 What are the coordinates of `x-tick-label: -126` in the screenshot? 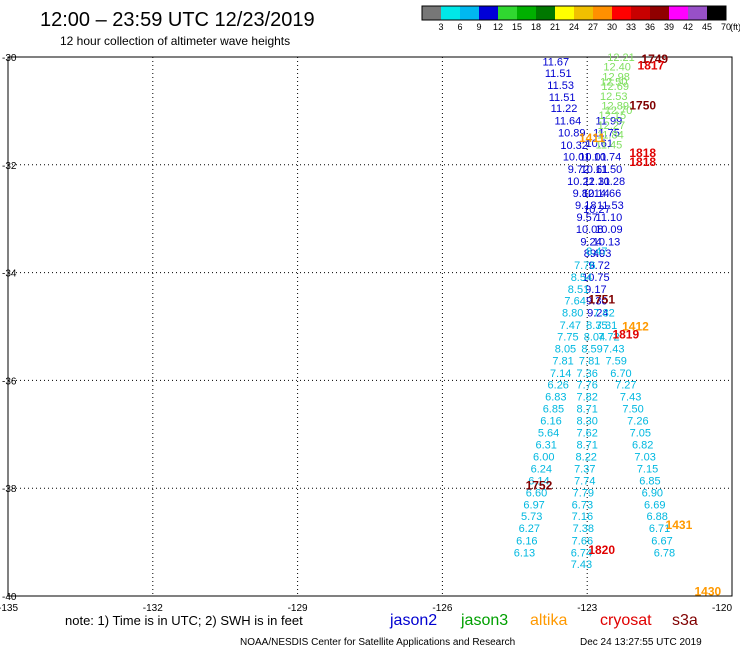 It's located at (442, 608).